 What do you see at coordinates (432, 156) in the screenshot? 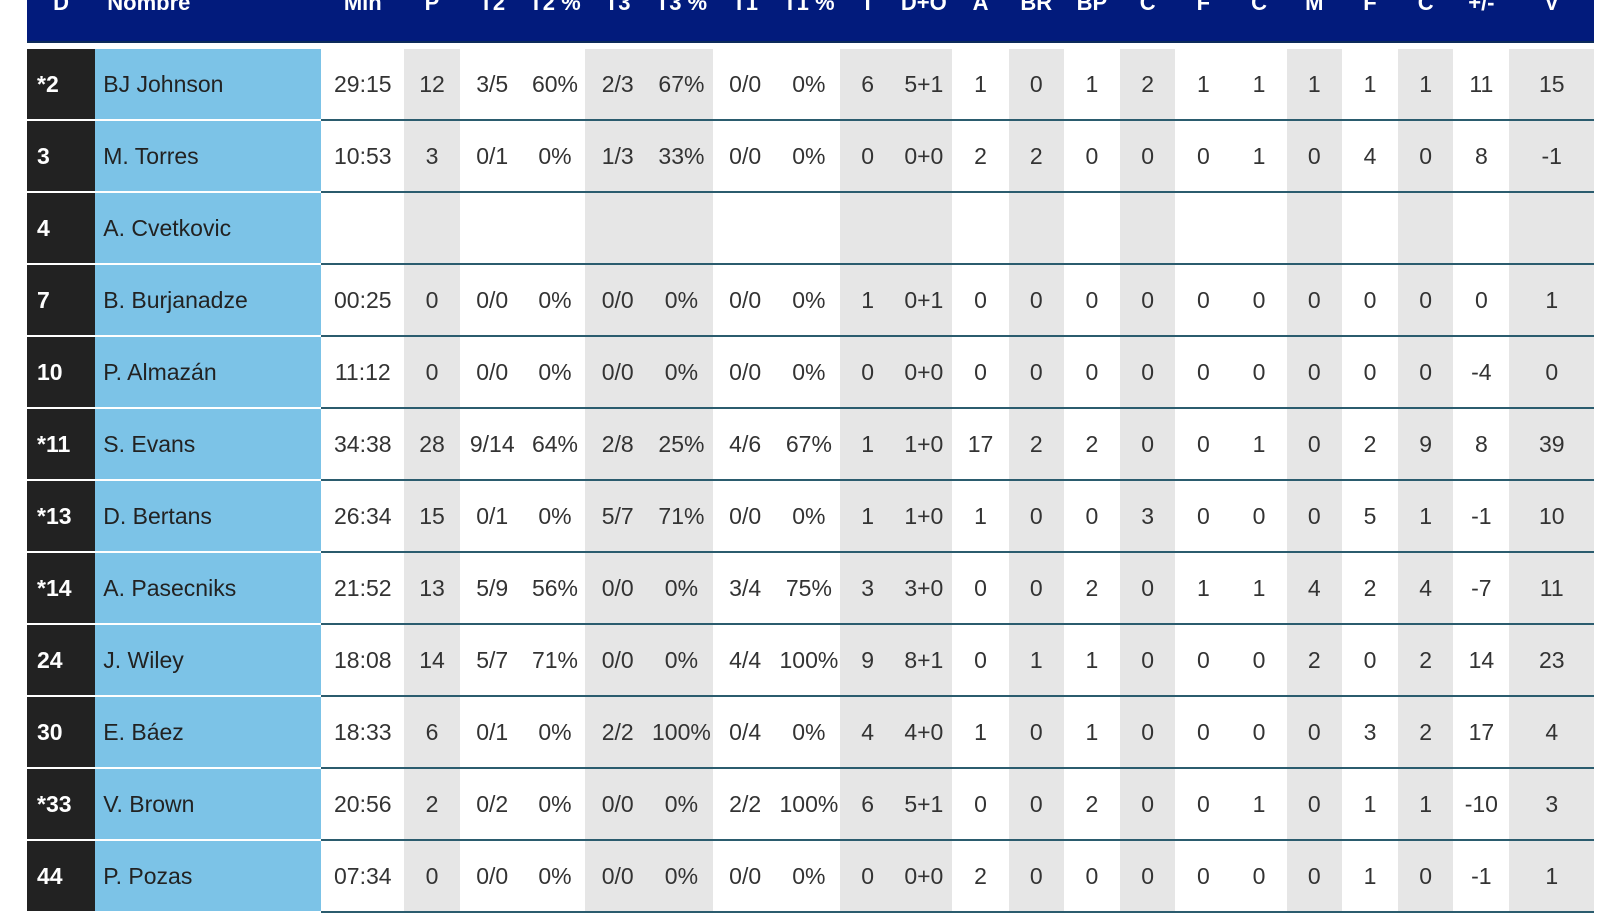
I see `stat-cell: 3` at bounding box center [432, 156].